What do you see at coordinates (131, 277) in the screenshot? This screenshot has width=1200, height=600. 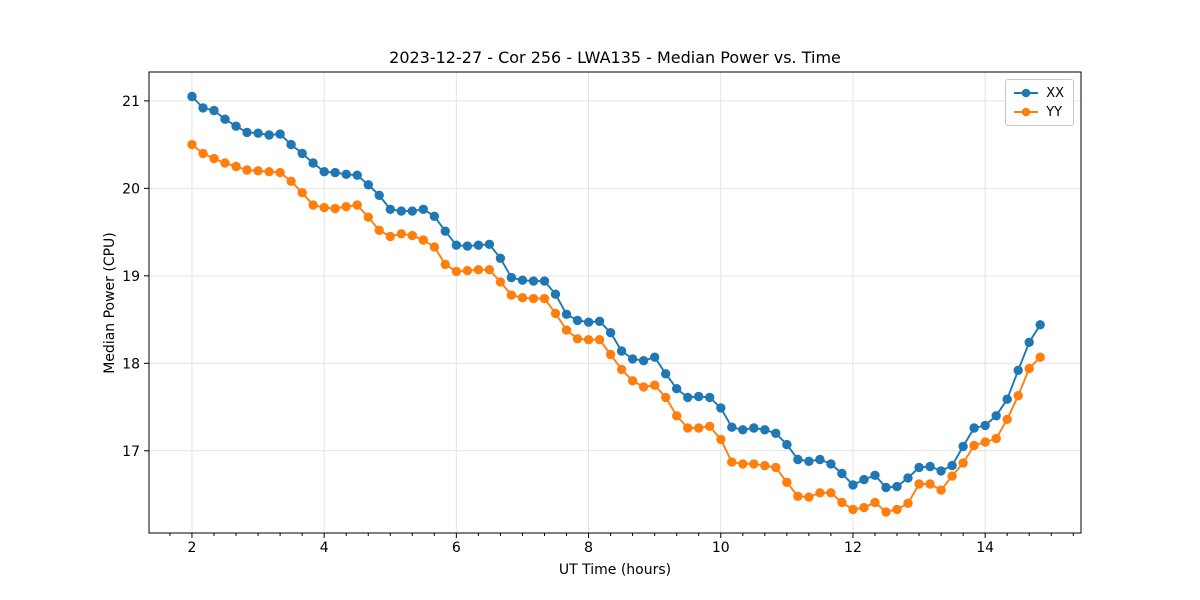 I see `svg-text: 19` at bounding box center [131, 277].